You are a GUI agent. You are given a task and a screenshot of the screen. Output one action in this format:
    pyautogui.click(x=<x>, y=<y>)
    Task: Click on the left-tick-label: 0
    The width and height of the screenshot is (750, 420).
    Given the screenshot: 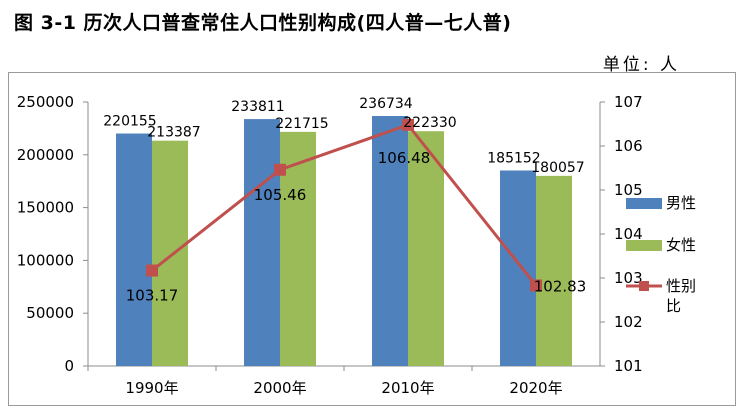 What is the action you would take?
    pyautogui.click(x=69, y=366)
    